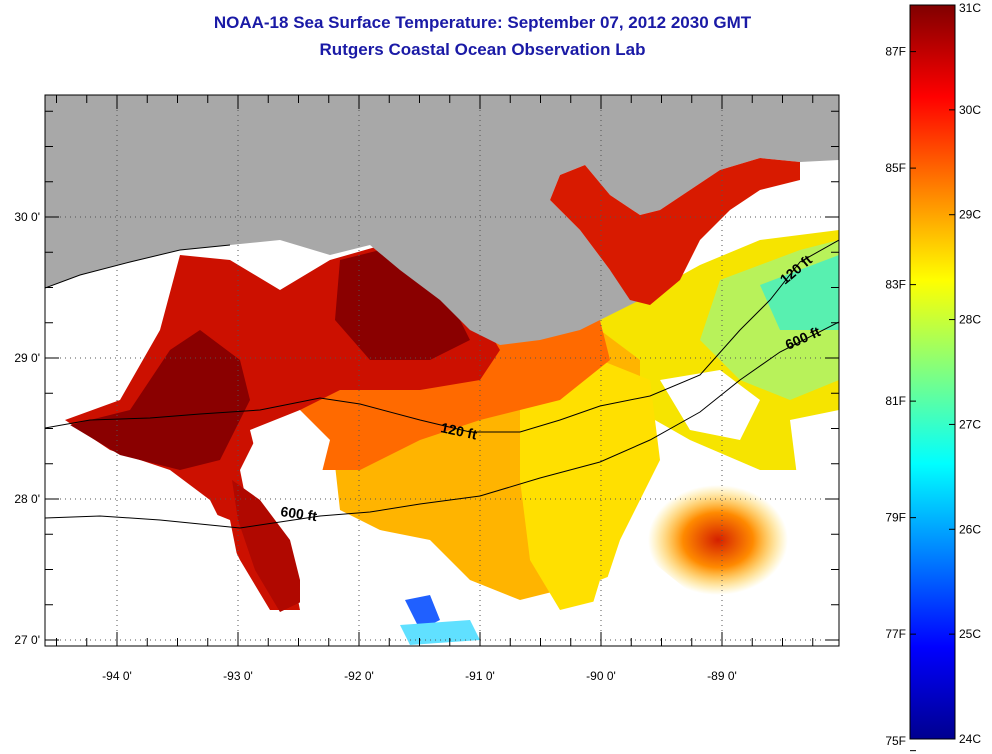  Describe the element at coordinates (895, 52) in the screenshot. I see `colorbar-label-fahrenheit: 87F` at that location.